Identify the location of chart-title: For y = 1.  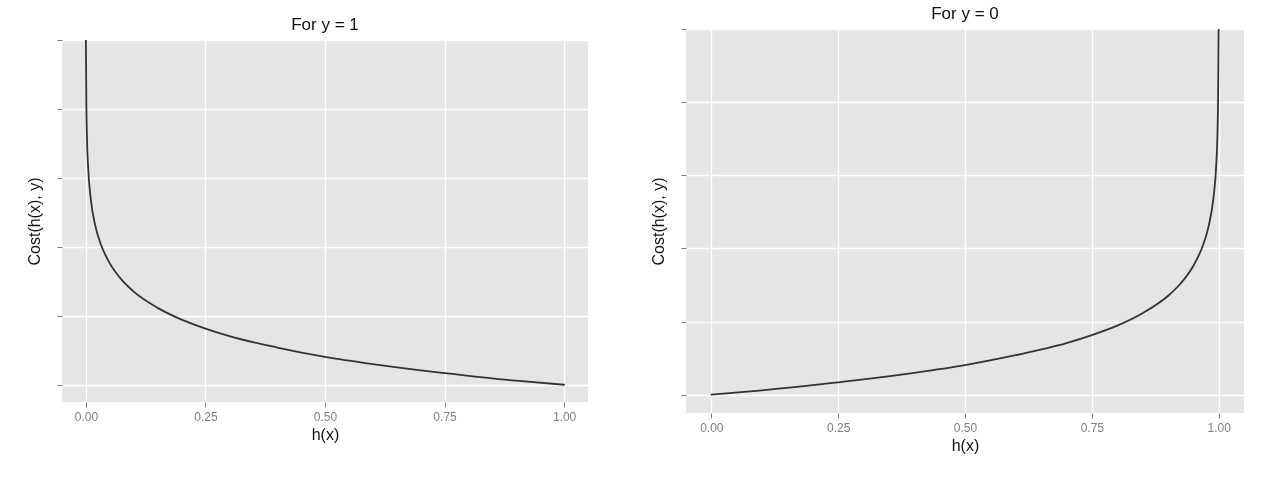
(325, 24).